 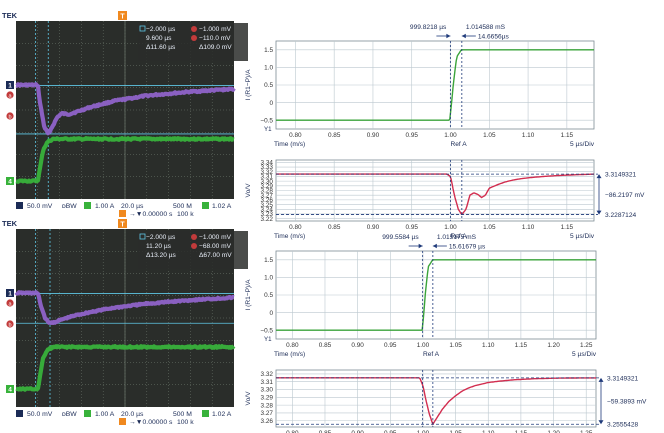 I want to click on readout-b-icon, so click(x=194, y=246).